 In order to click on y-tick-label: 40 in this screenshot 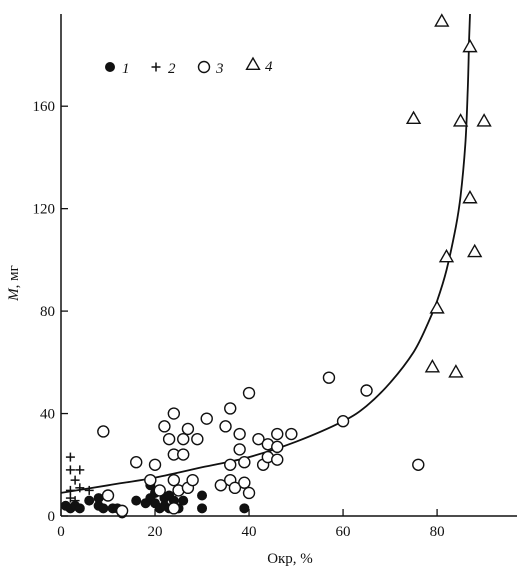, I will do `click(47, 415)`.